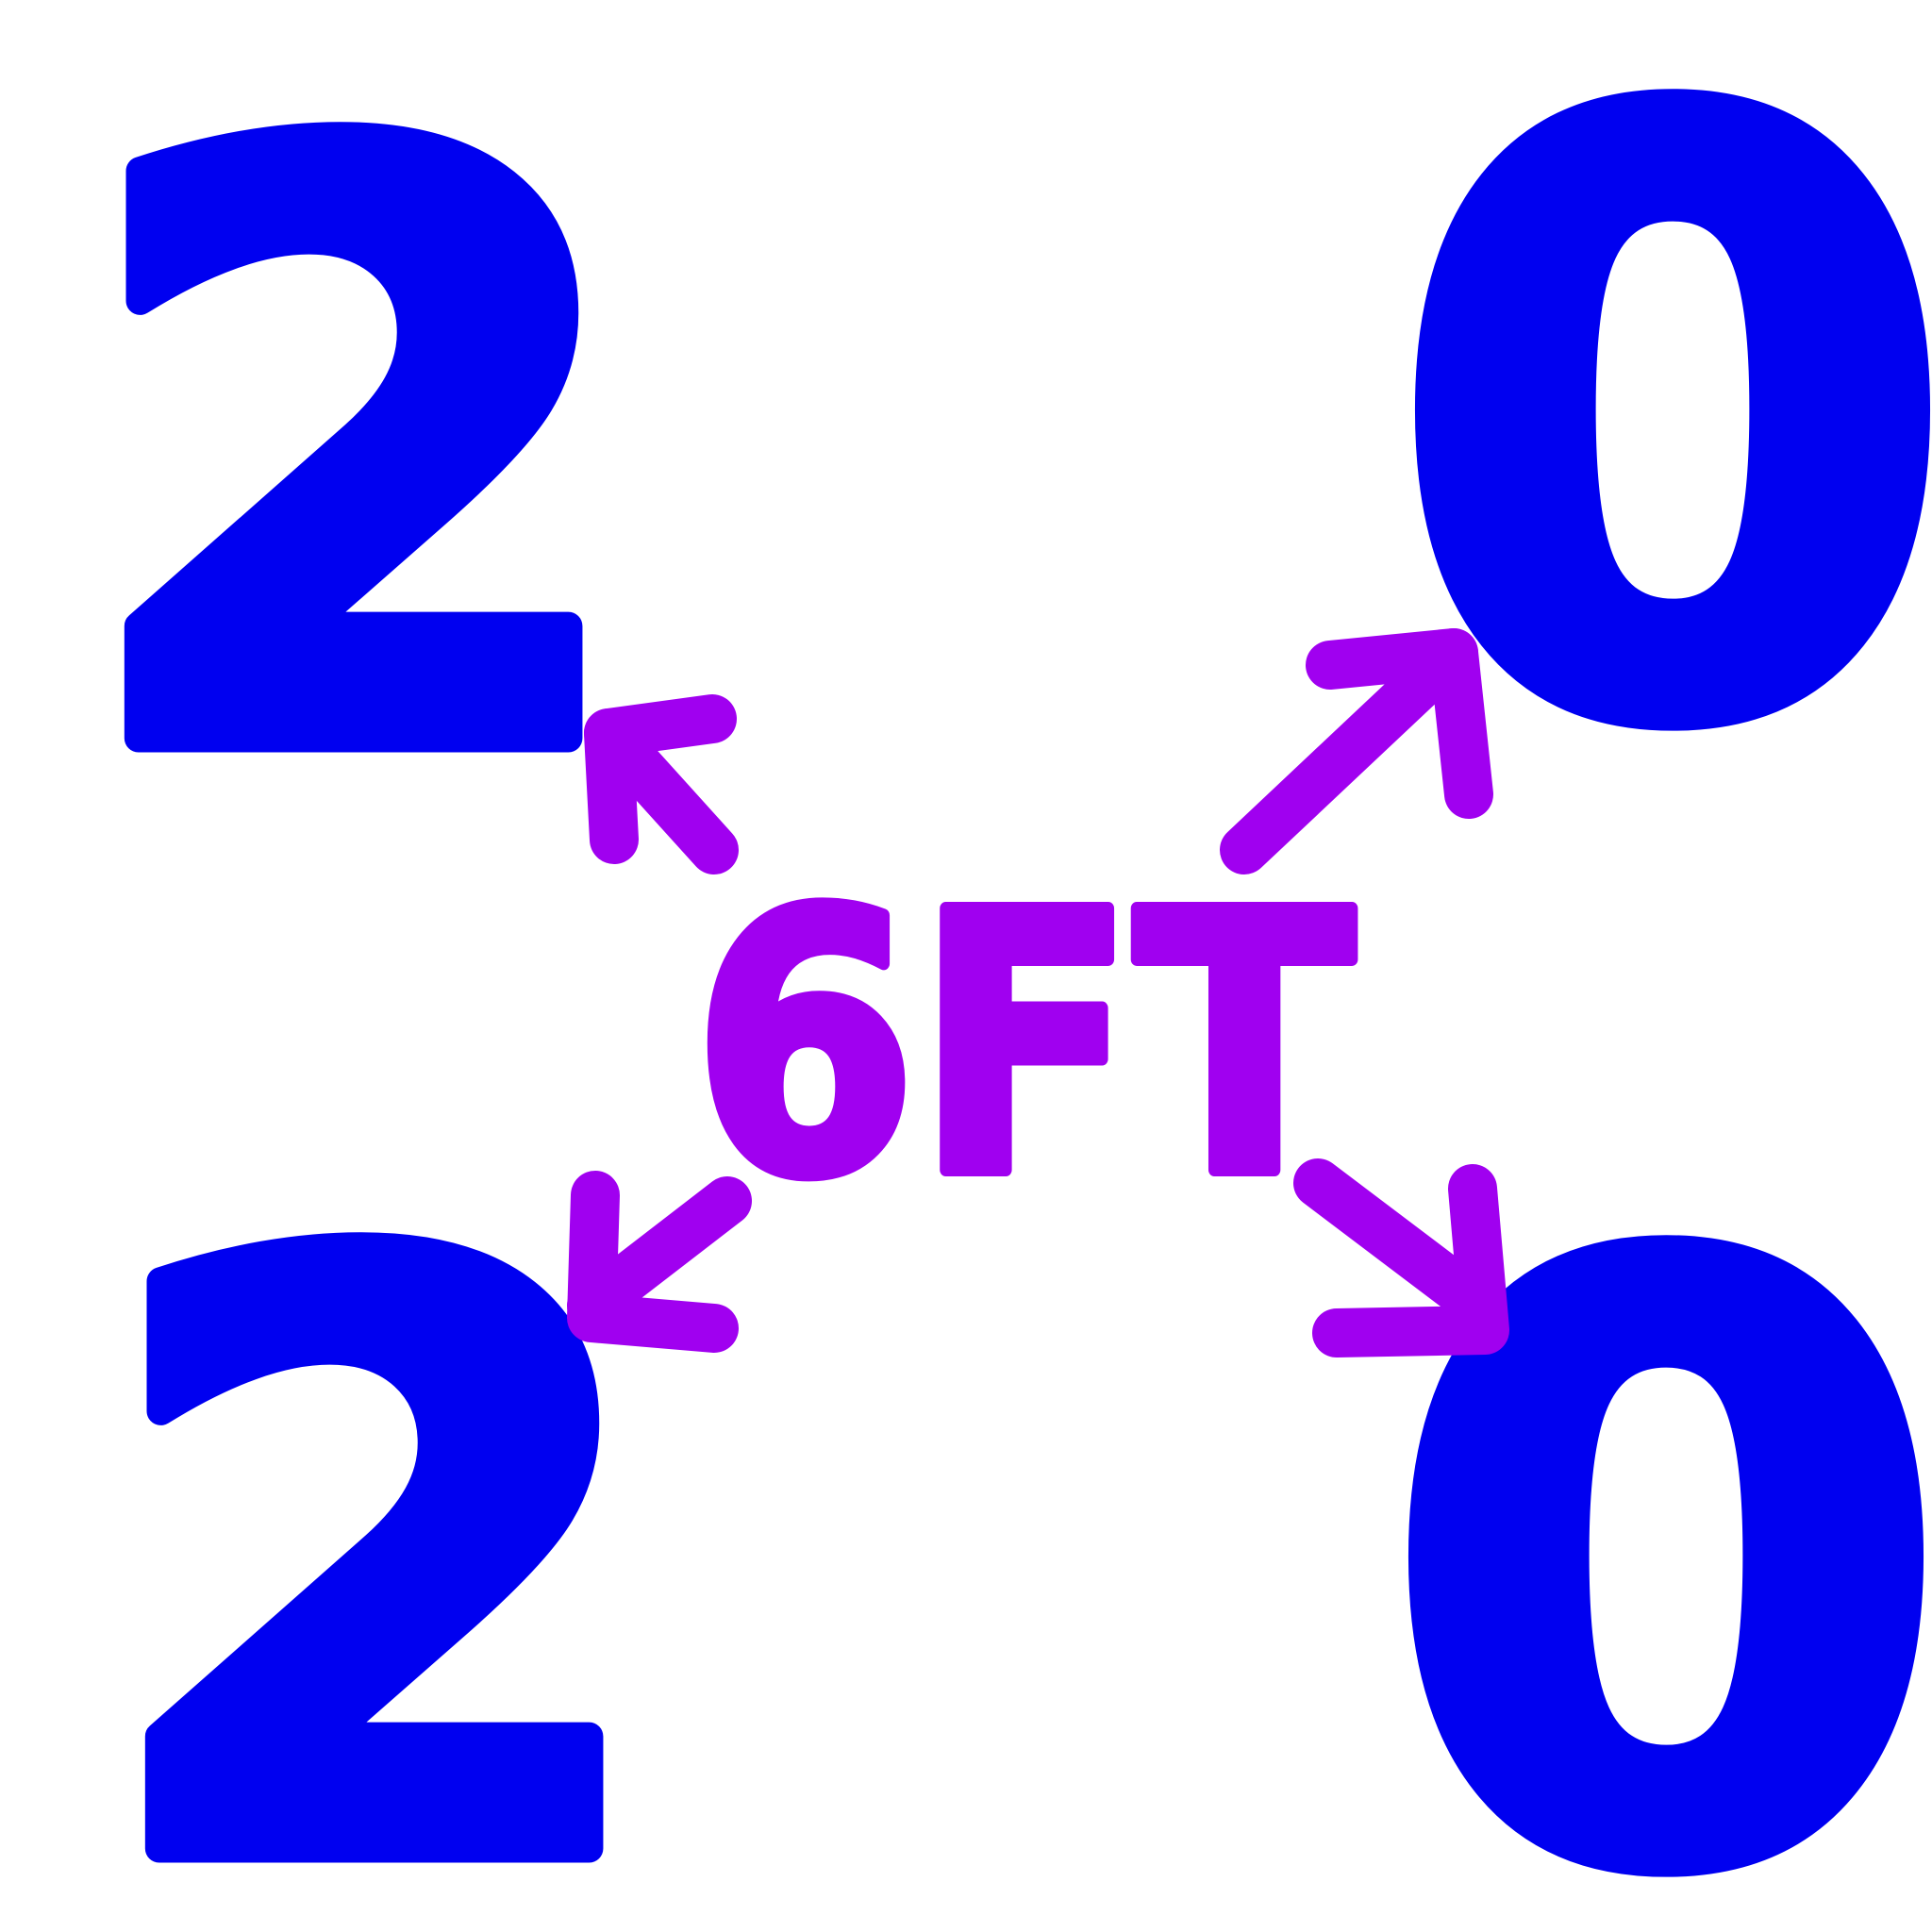 Image resolution: width=1932 pixels, height=1932 pixels. I want to click on arrow-top-right, so click(1356, 751).